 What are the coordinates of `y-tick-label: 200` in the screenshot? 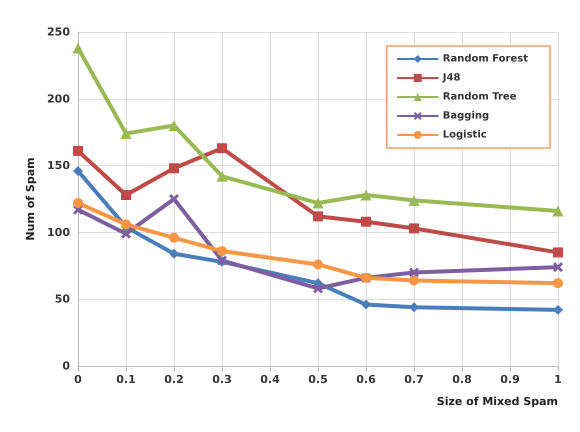 It's located at (58, 99).